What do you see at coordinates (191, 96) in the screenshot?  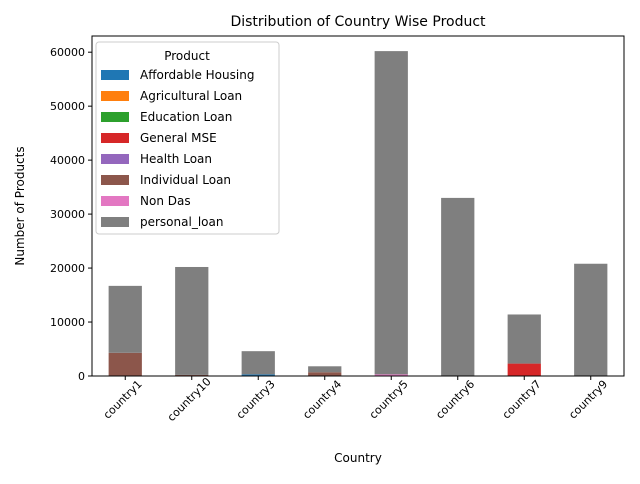 I see `legend-label: Agricultural Loan` at bounding box center [191, 96].